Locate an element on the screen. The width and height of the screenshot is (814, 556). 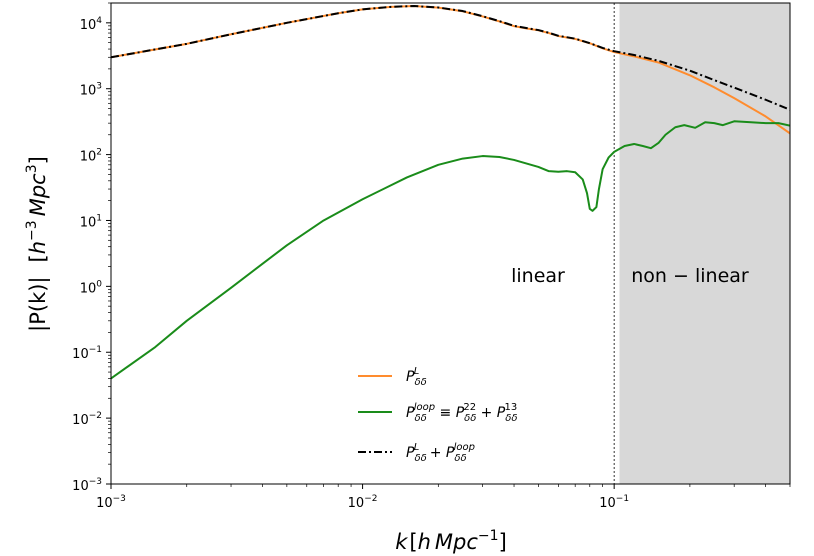
legend-label-total: PδδL + Pδδloop is located at coordinates (440, 453).